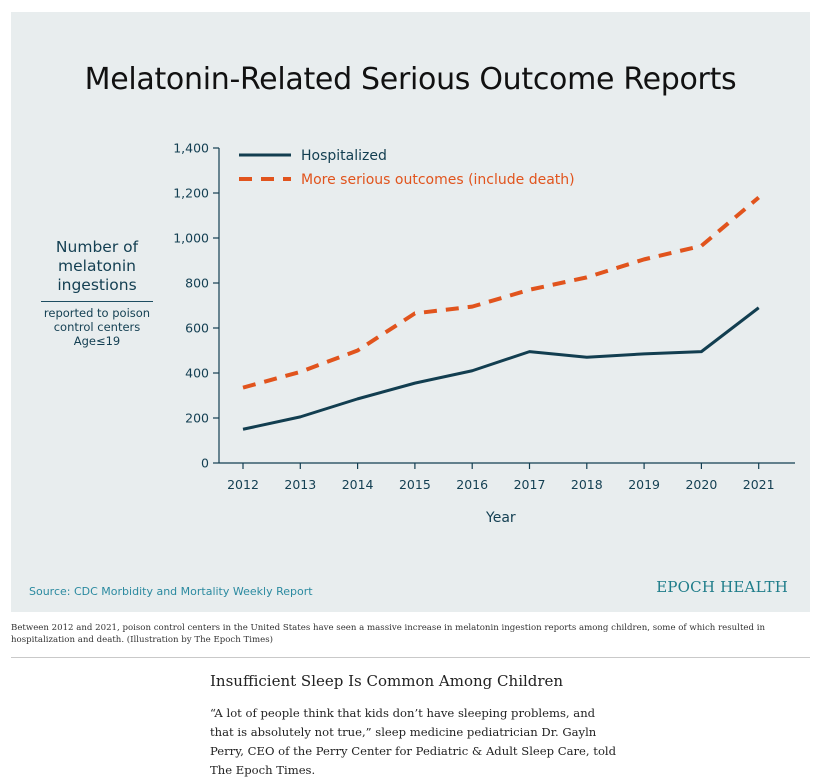  I want to click on y-tick-label: 200, so click(197, 418).